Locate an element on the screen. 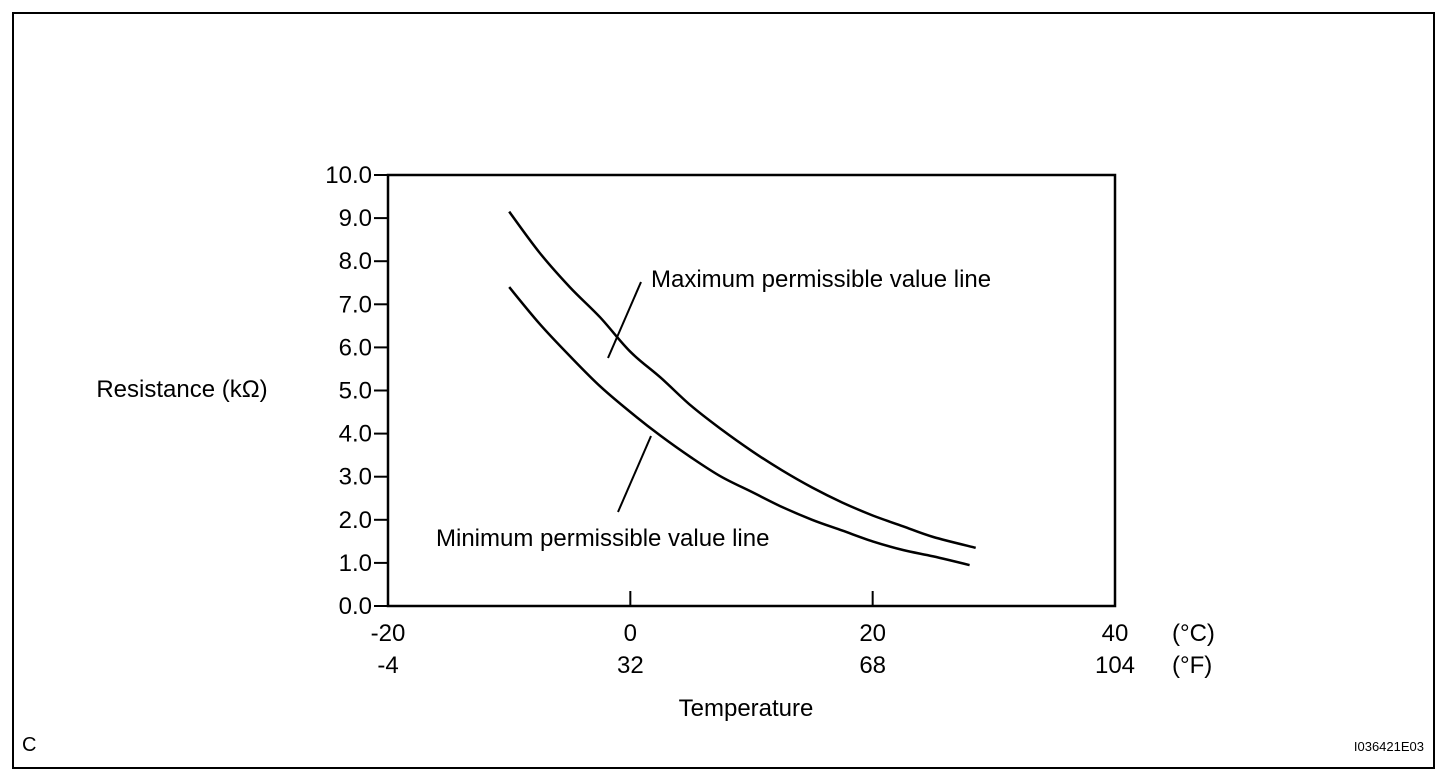  max-permissible-value-line is located at coordinates (742, 380).